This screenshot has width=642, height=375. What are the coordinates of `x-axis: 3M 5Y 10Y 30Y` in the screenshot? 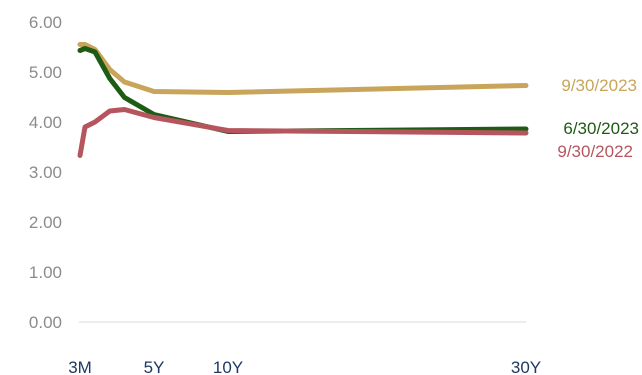 It's located at (304, 366).